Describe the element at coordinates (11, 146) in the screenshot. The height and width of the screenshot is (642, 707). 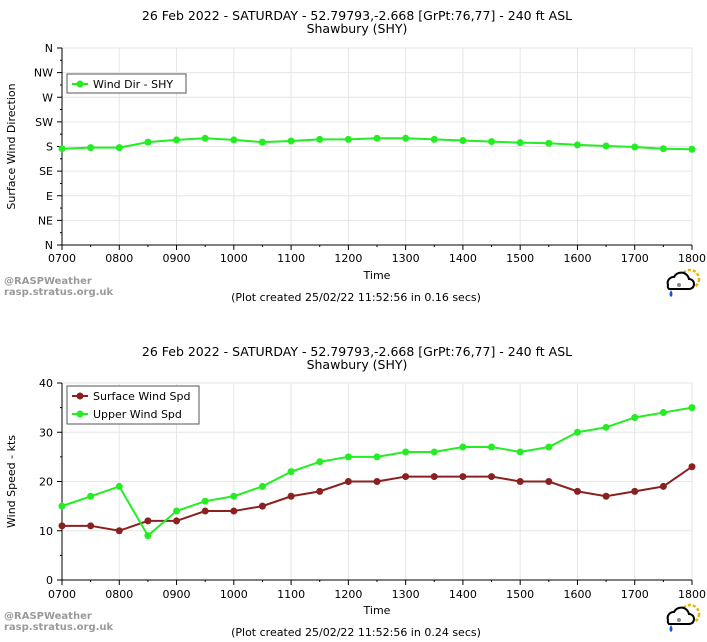
I see `y-axis-label: Surface Wind Direction` at that location.